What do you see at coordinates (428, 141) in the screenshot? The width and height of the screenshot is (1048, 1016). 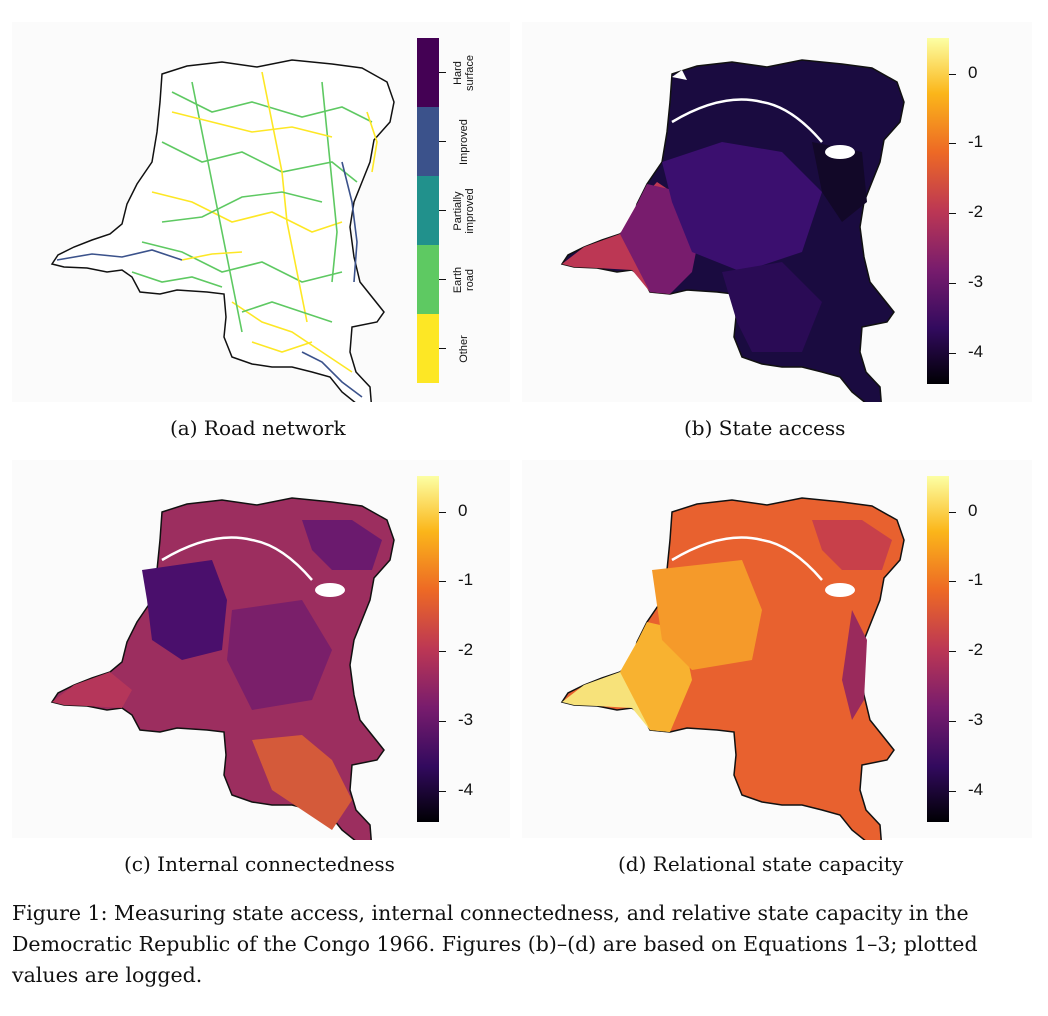 I see `legend-swatch-improved` at bounding box center [428, 141].